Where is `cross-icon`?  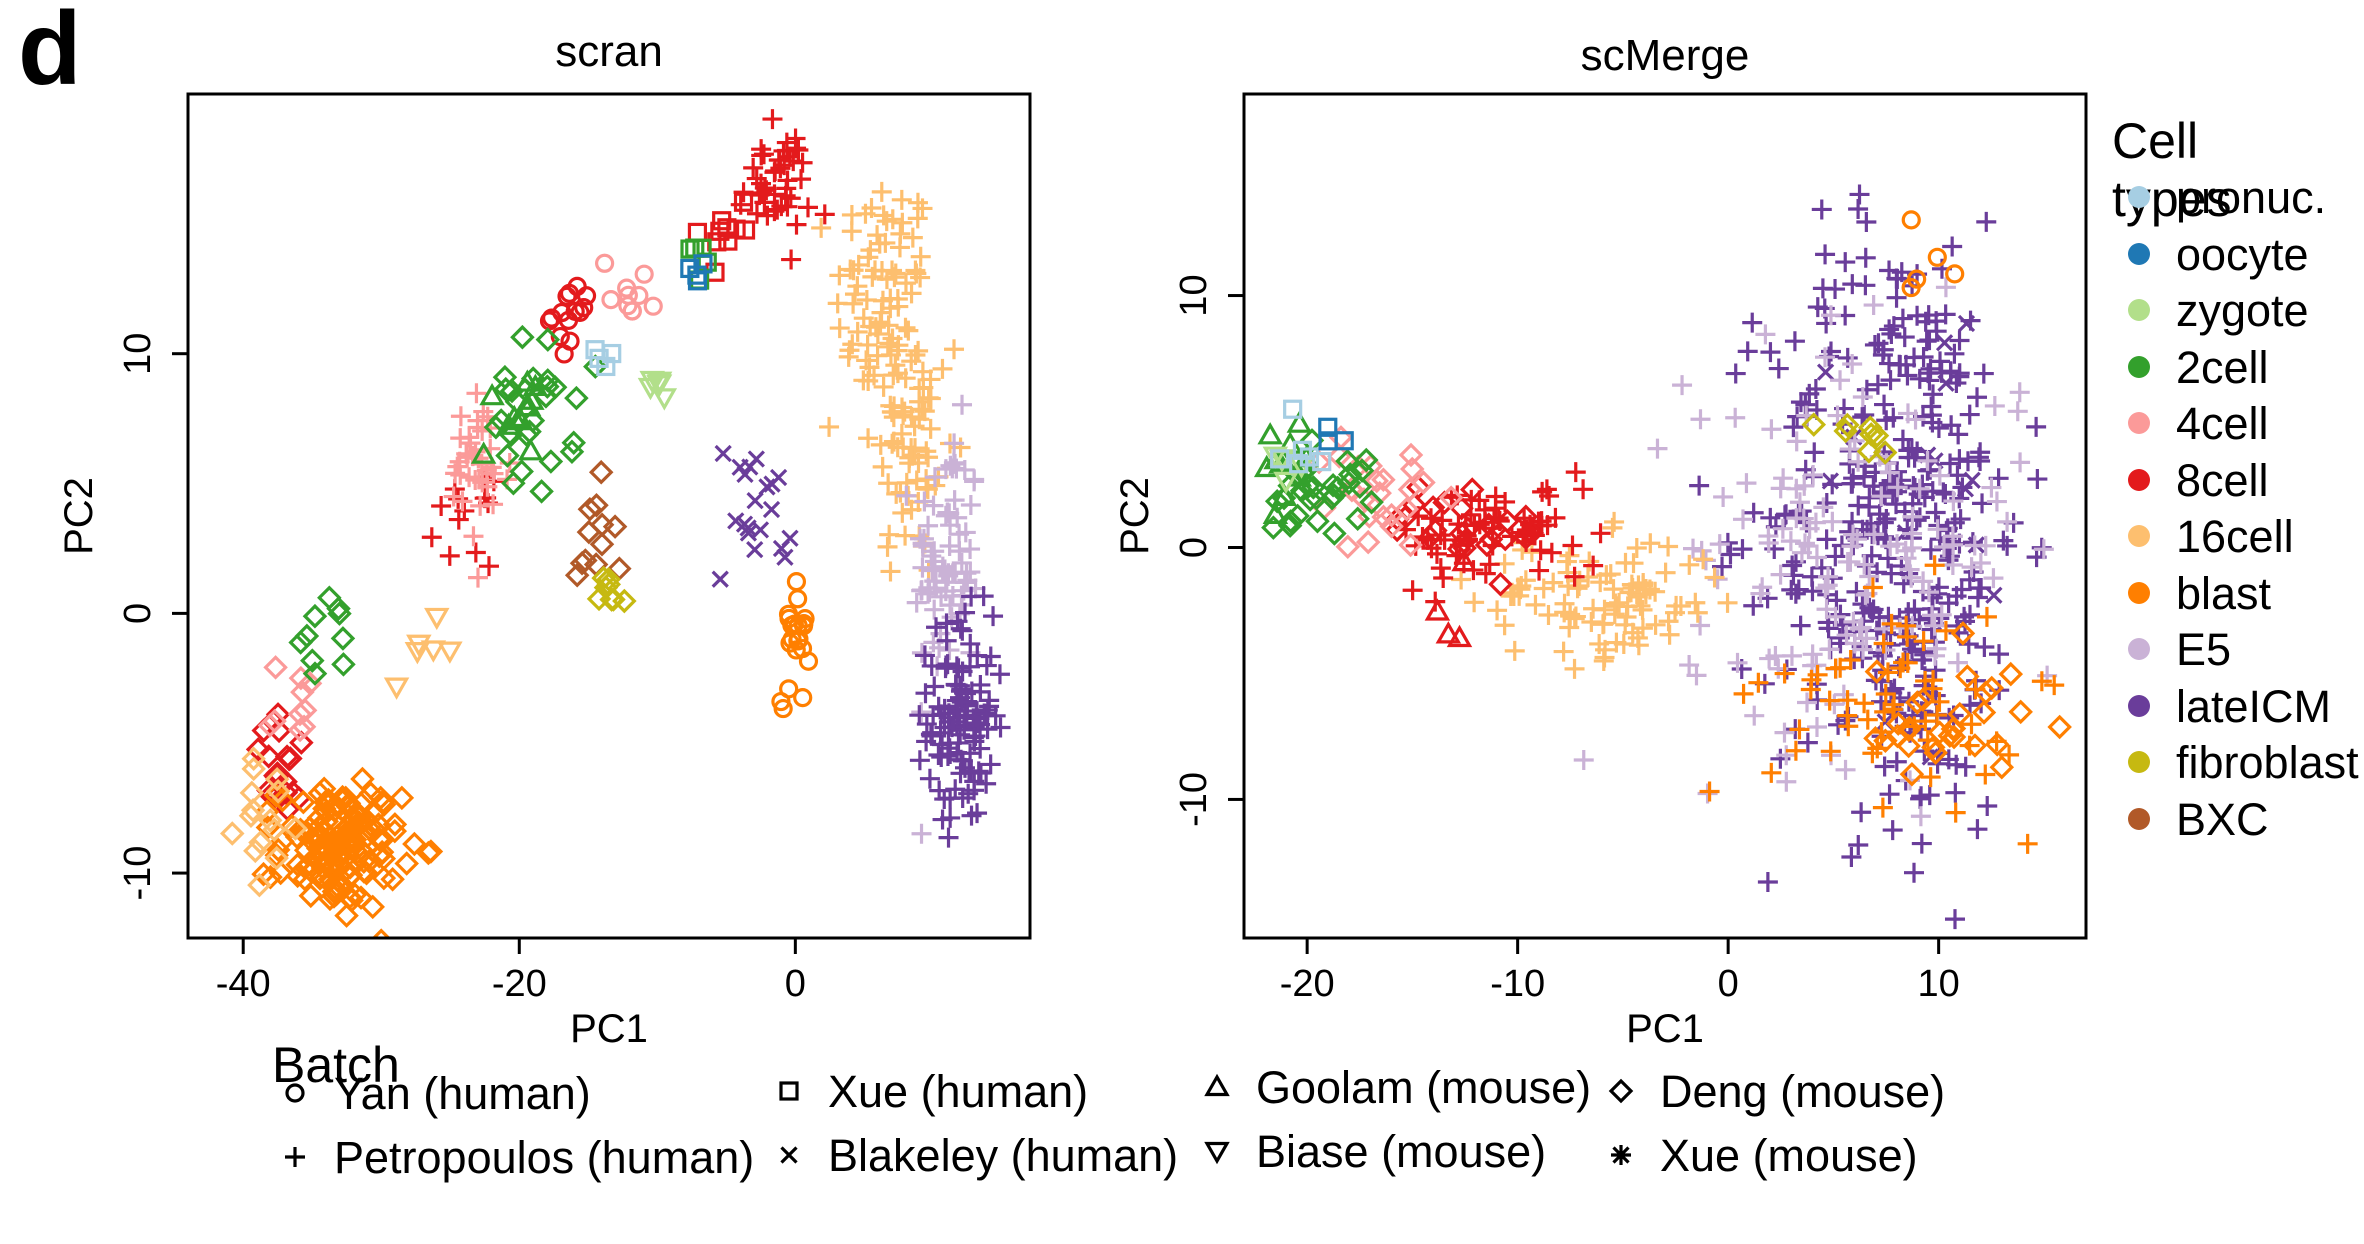
cross-icon is located at coordinates (789, 1155).